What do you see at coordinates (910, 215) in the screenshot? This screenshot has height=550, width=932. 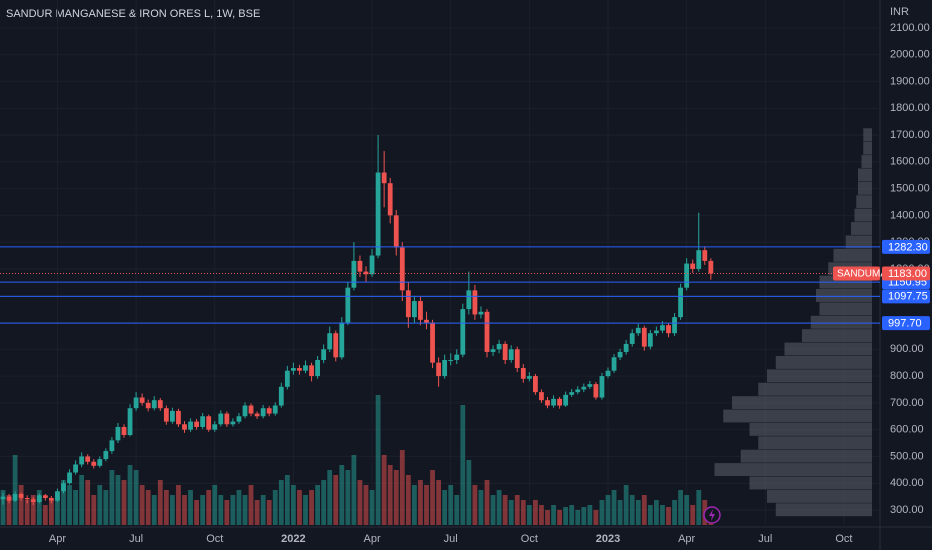 I see `y-tick-label: 1400.00` at bounding box center [910, 215].